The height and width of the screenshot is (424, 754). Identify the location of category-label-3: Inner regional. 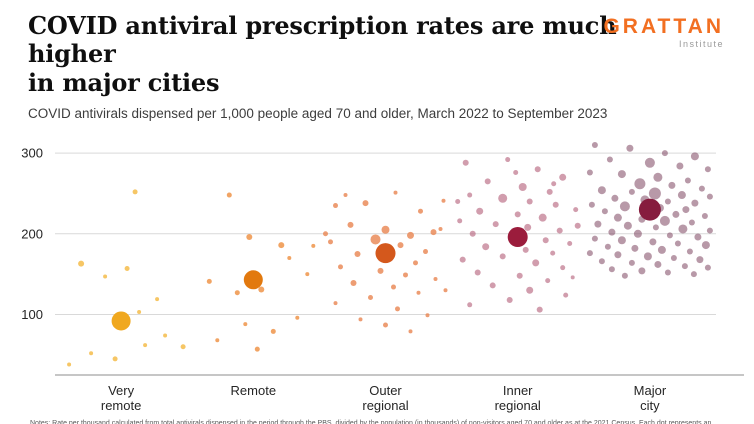
(518, 398).